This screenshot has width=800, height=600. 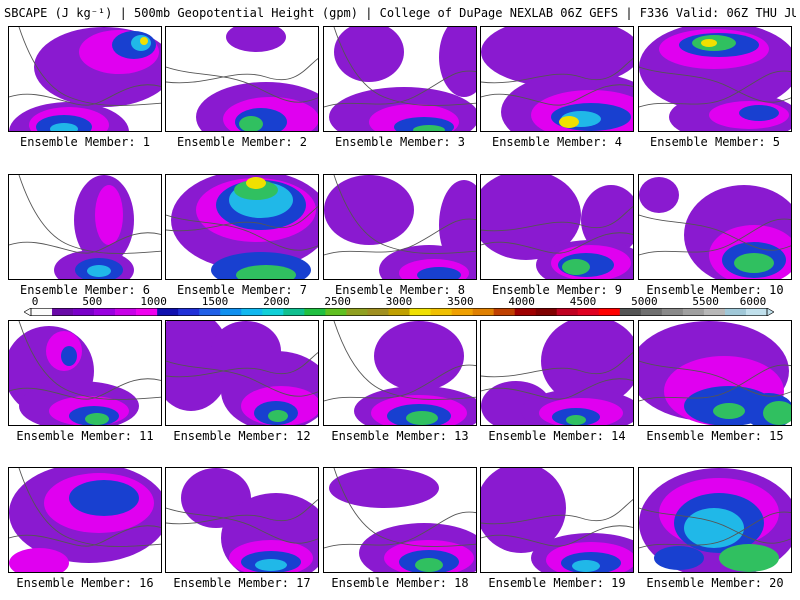 What do you see at coordinates (460, 301) in the screenshot?
I see `colorbar-tick-label: 3500` at bounding box center [460, 301].